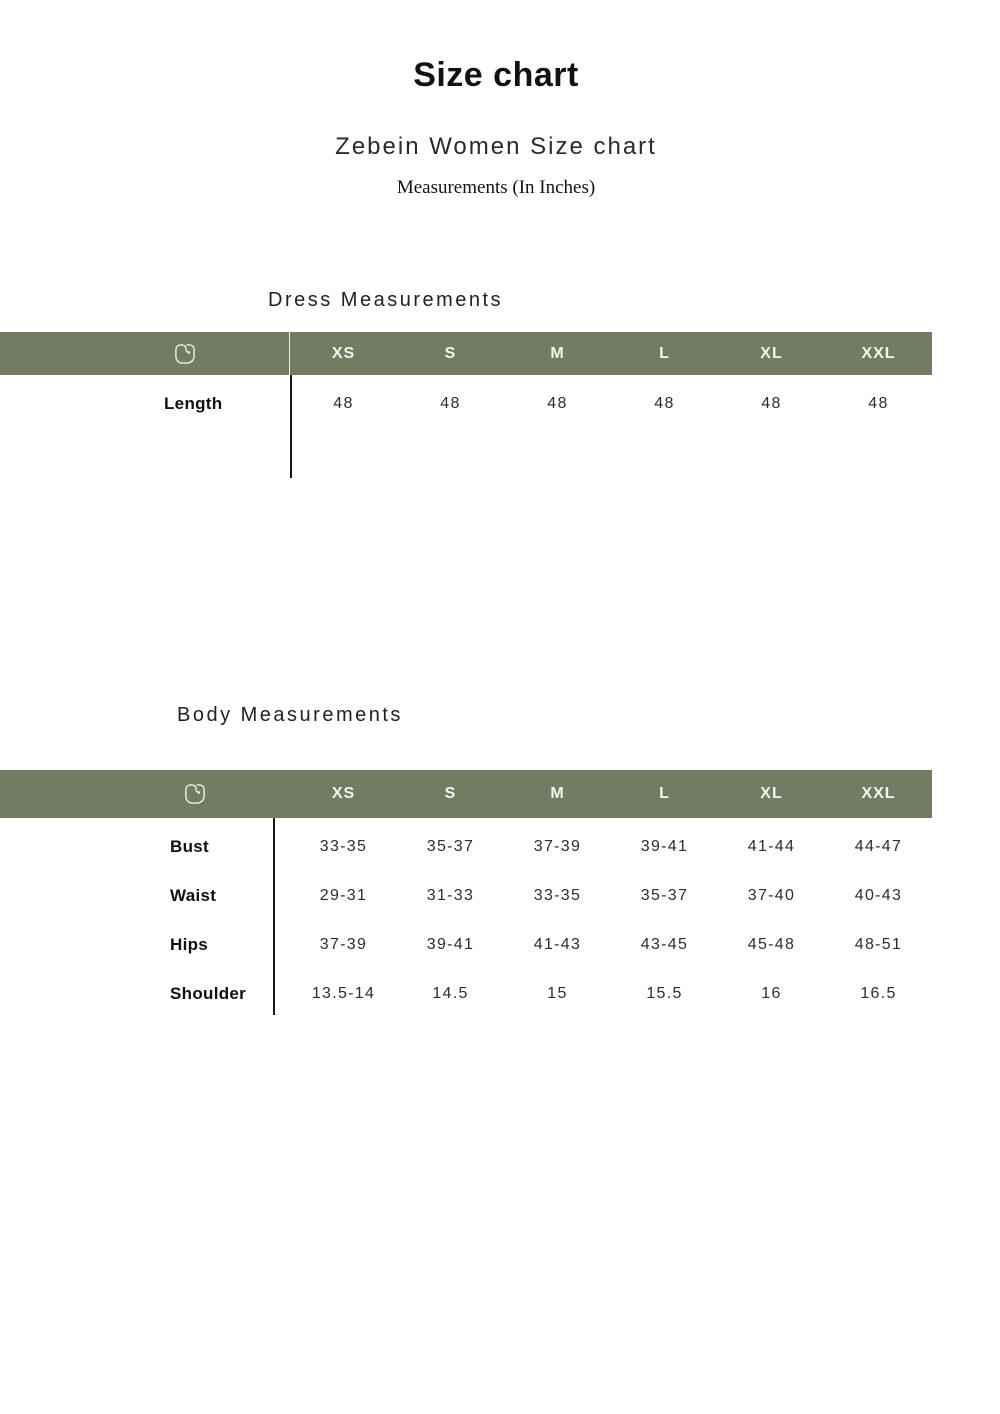  Describe the element at coordinates (611, 896) in the screenshot. I see `row-values: 29-31 31-33 33-35 35-37 37-40 40-43` at that location.